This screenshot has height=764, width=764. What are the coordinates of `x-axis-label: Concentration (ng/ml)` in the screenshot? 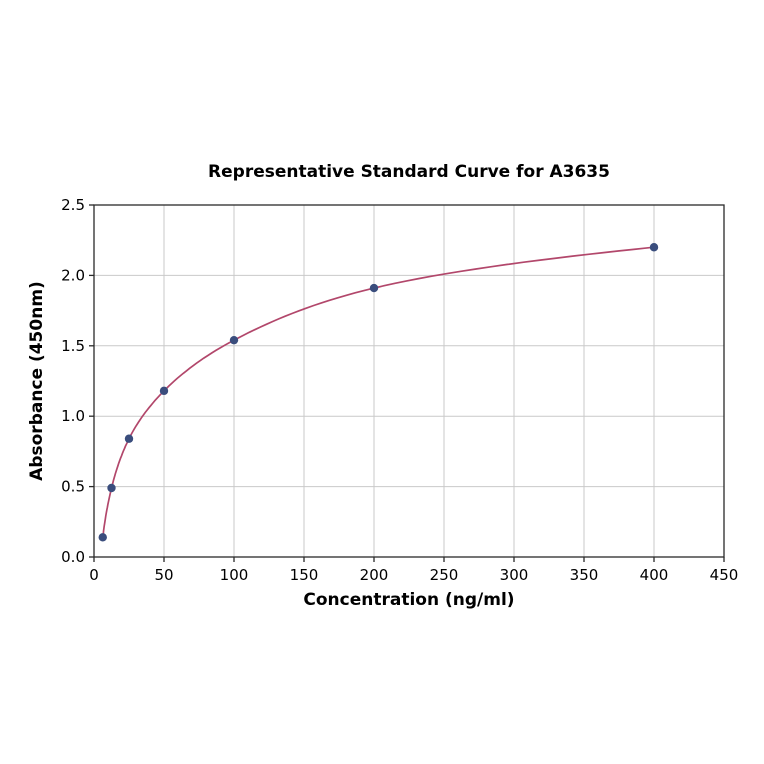 It's located at (409, 600).